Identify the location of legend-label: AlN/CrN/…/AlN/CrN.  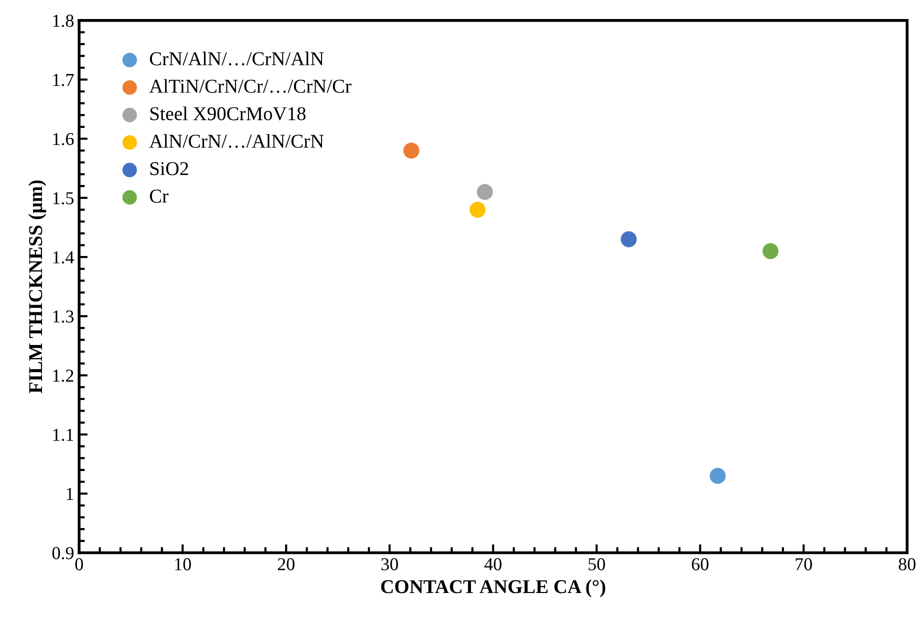
(236, 141).